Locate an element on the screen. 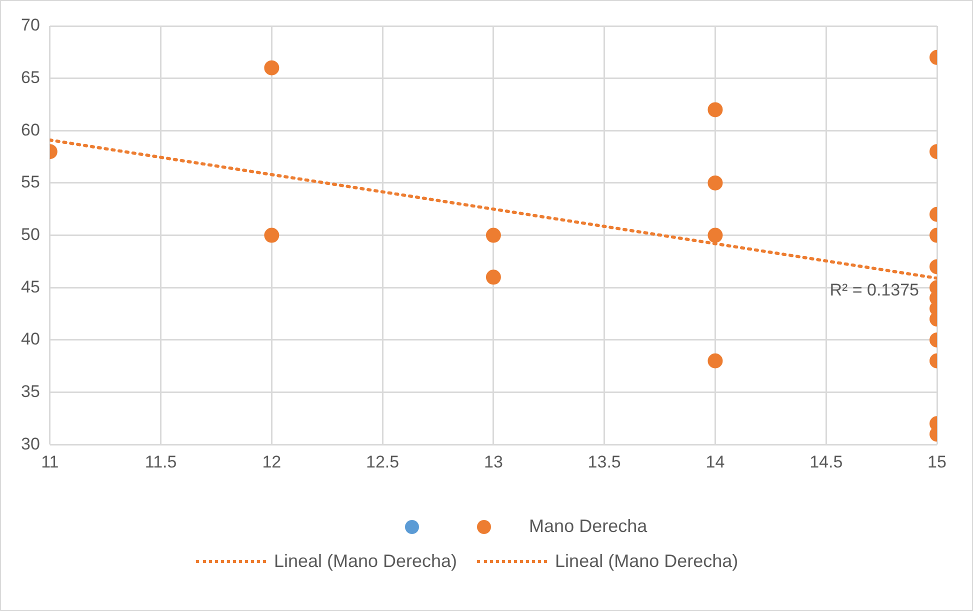 The height and width of the screenshot is (611, 973). x-tick-label: 14.5 is located at coordinates (826, 462).